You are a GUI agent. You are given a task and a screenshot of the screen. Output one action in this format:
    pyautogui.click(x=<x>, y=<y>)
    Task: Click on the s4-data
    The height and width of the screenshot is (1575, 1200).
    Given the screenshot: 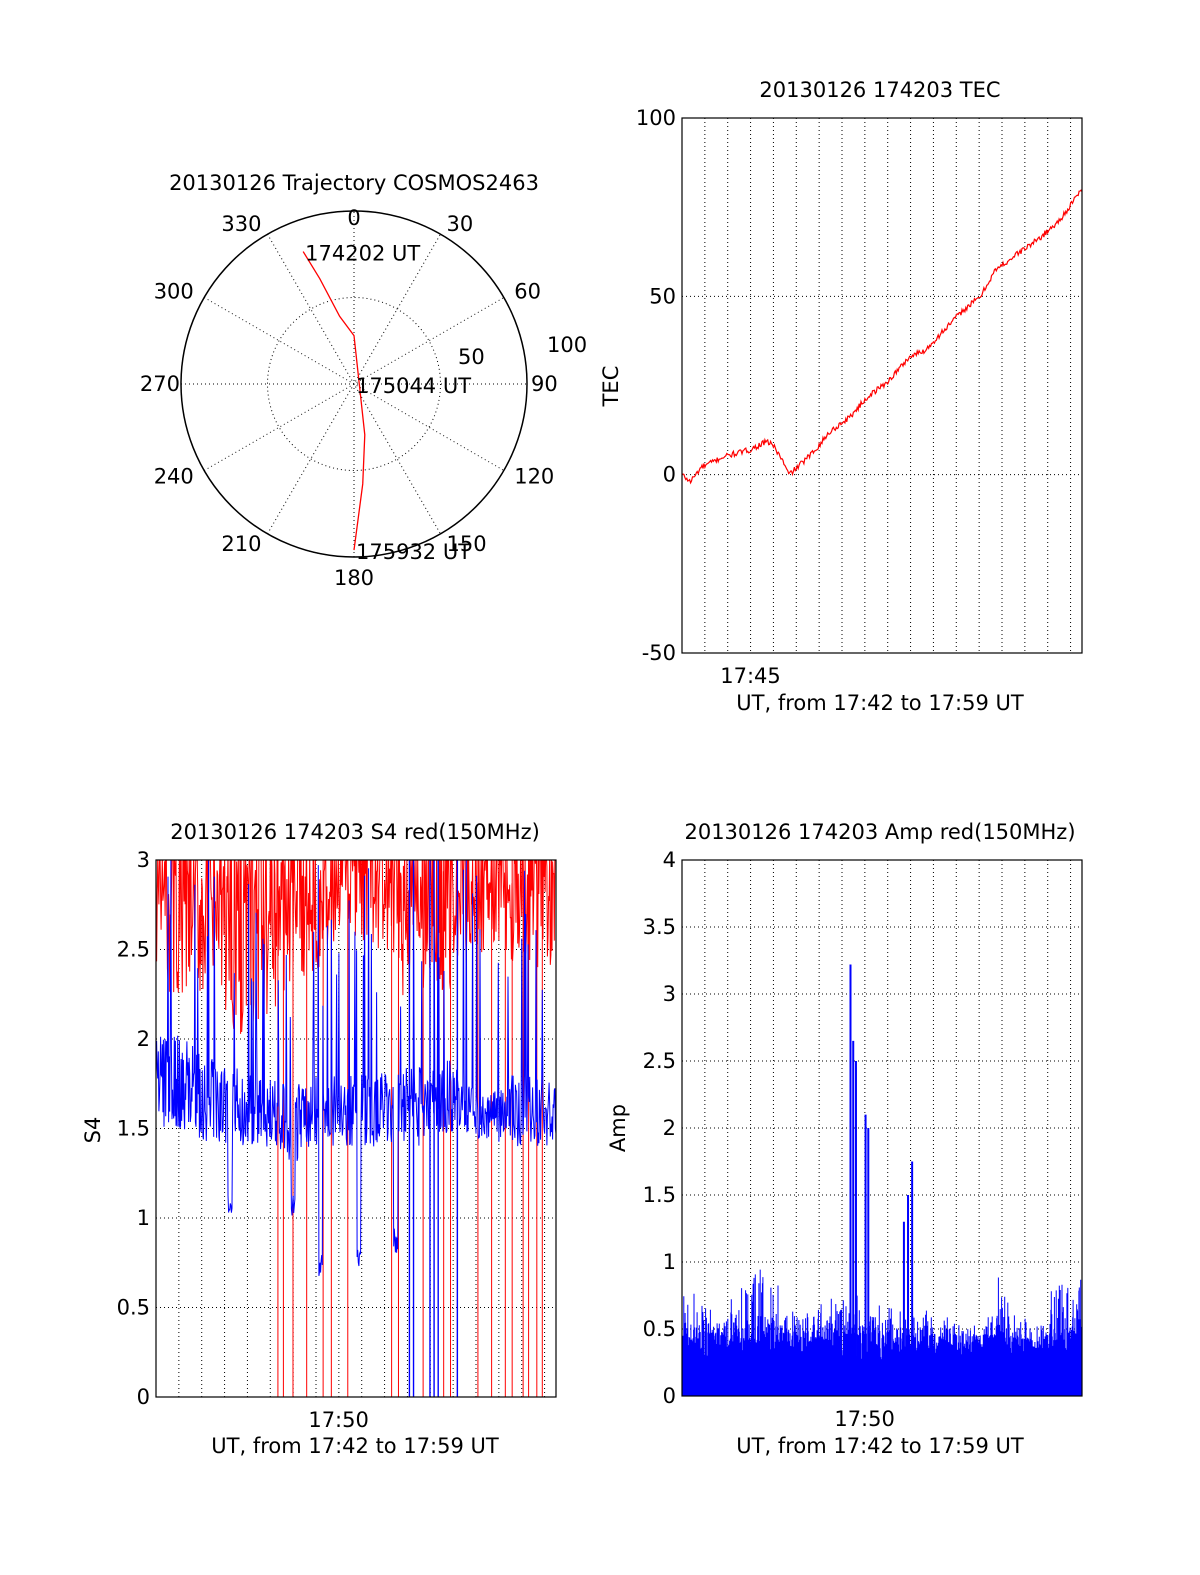 What is the action you would take?
    pyautogui.click(x=356, y=1128)
    